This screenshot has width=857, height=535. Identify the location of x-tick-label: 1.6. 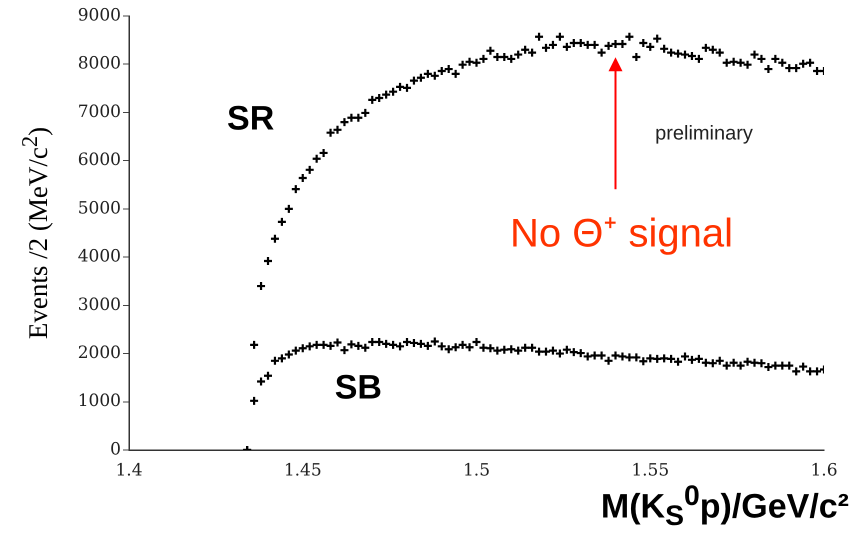
(824, 470).